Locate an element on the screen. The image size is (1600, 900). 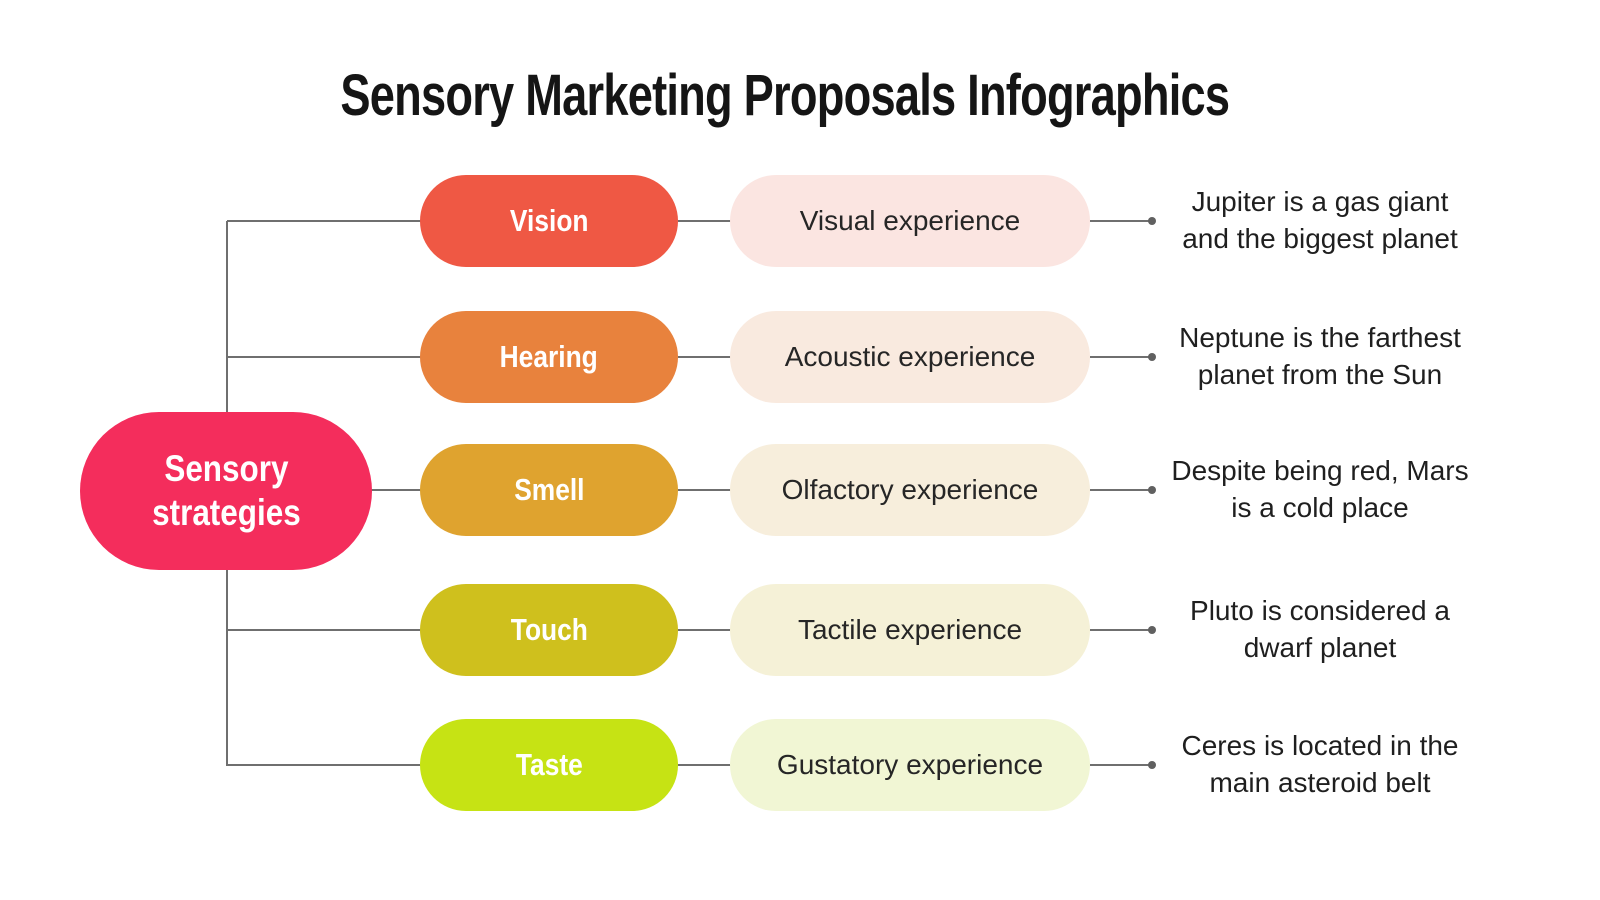
link-line-gustatory-description is located at coordinates (1120, 765).